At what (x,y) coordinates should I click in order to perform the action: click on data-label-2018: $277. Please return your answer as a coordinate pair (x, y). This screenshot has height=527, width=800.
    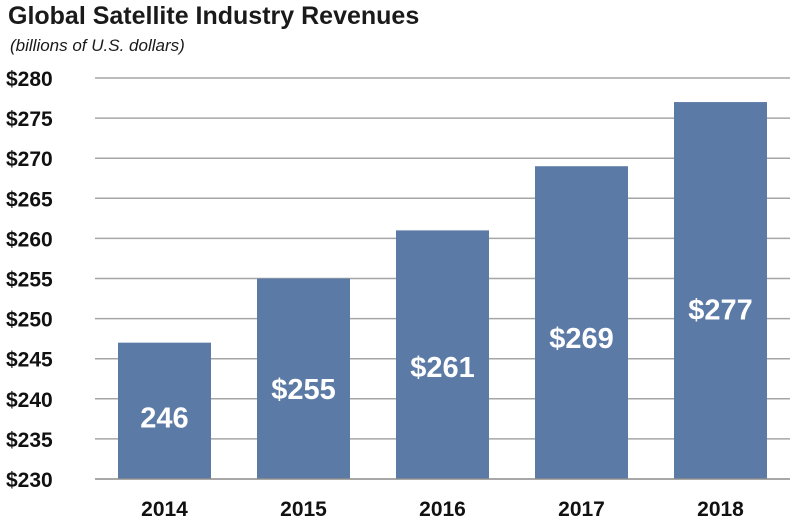
    Looking at the image, I should click on (720, 310).